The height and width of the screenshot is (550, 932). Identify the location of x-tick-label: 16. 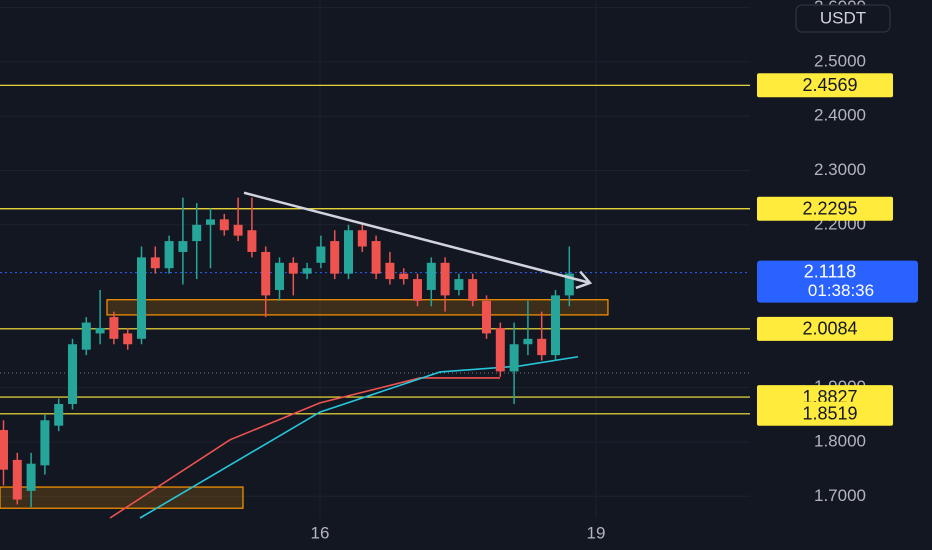
(320, 532).